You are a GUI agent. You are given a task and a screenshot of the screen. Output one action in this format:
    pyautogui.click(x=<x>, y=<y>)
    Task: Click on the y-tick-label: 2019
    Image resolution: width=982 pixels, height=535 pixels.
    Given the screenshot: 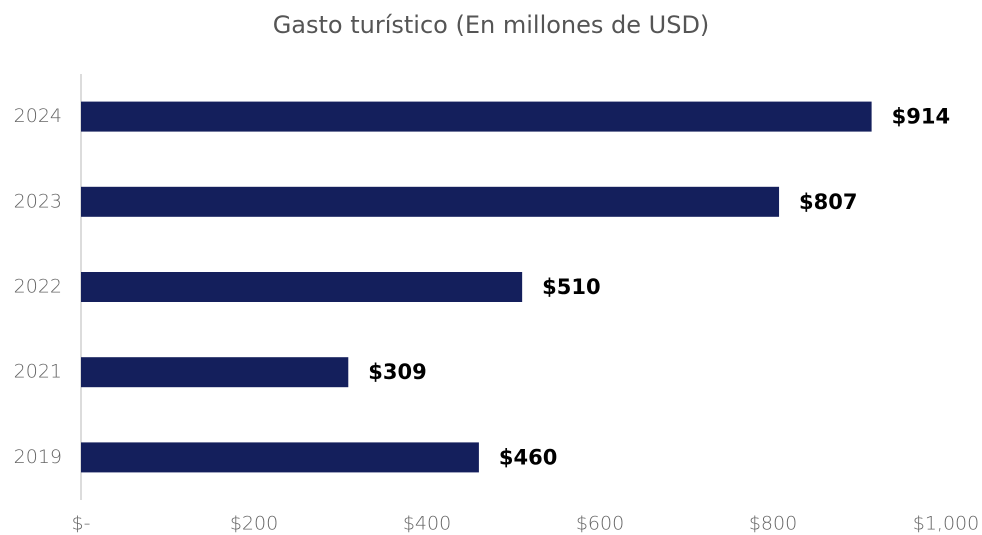 What is the action you would take?
    pyautogui.click(x=38, y=457)
    